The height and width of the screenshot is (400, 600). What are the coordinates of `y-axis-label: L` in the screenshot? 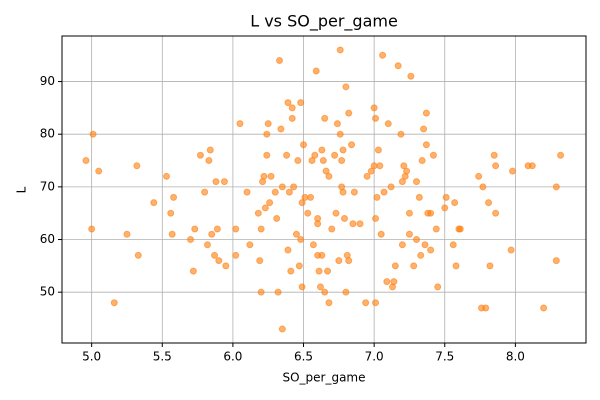 It's located at (22, 189).